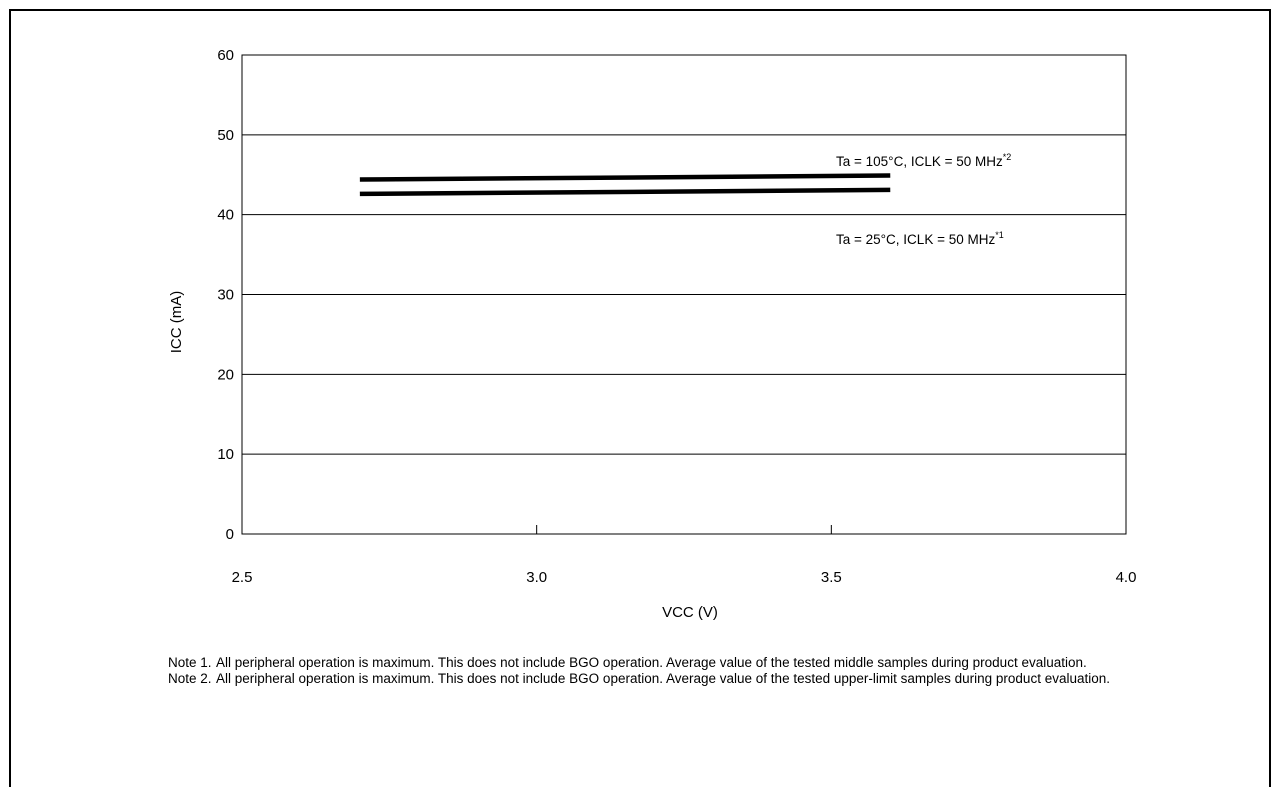 The width and height of the screenshot is (1282, 787). I want to click on y-tick-label: 20, so click(225, 374).